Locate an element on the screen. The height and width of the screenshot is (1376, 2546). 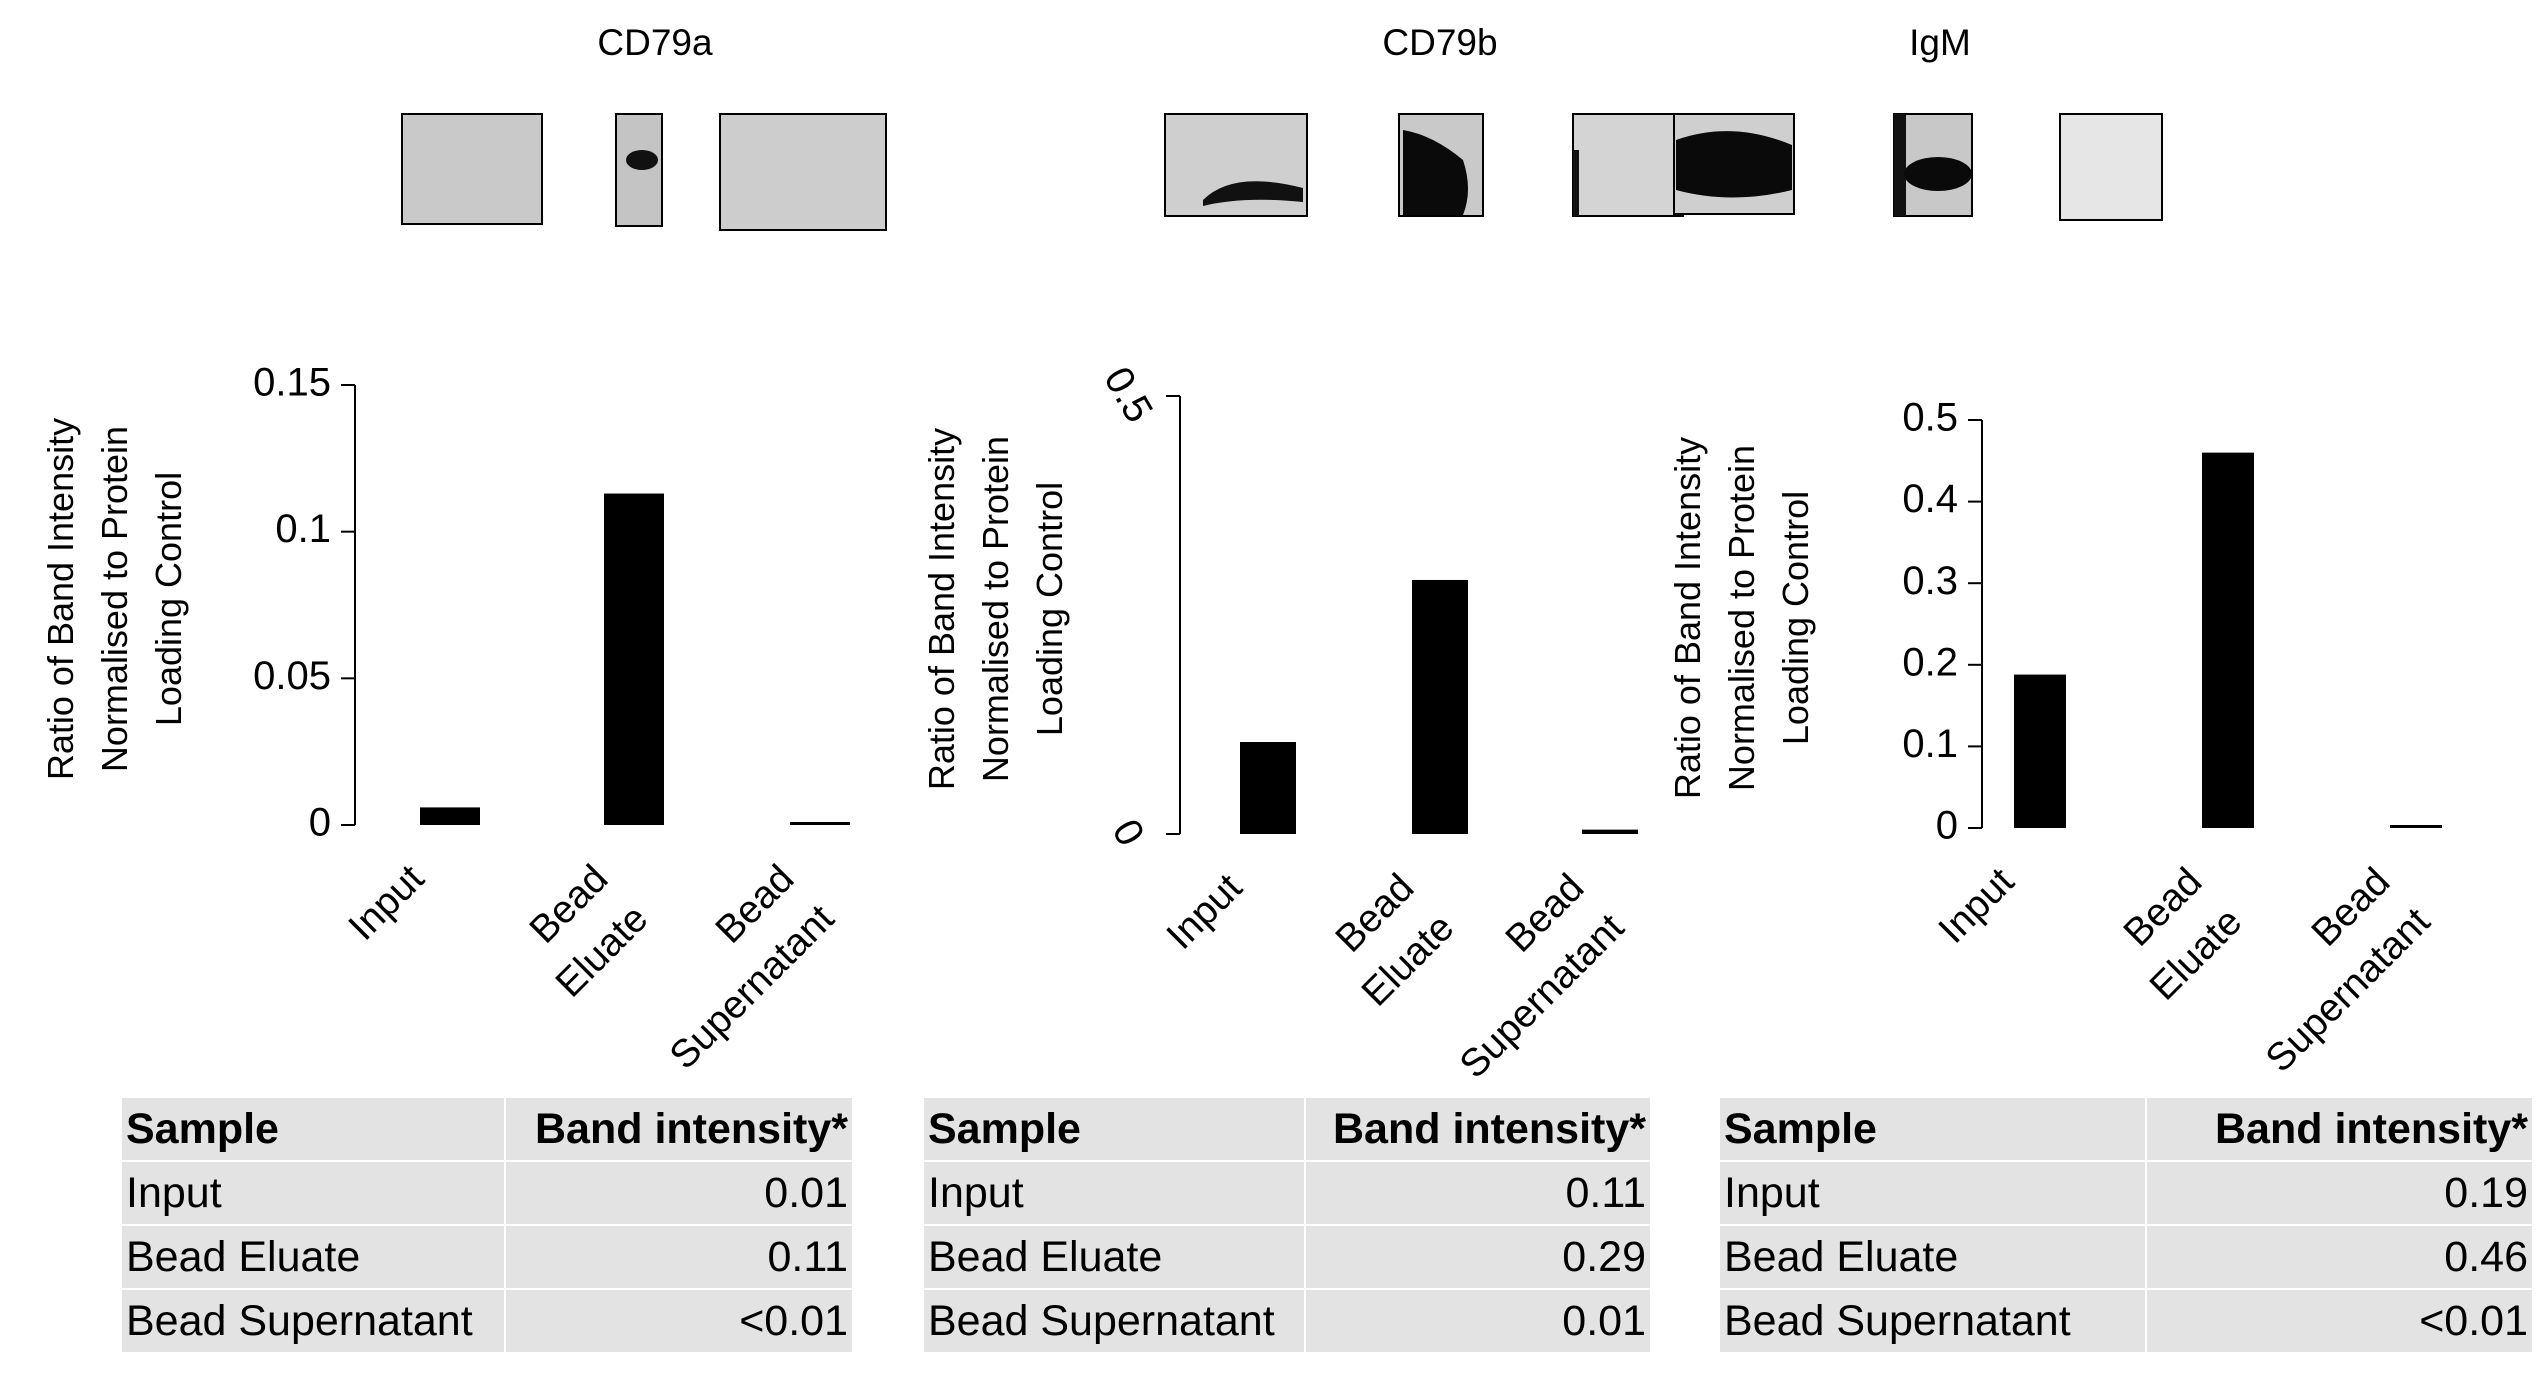
panel-title: IgM is located at coordinates (1940, 42).